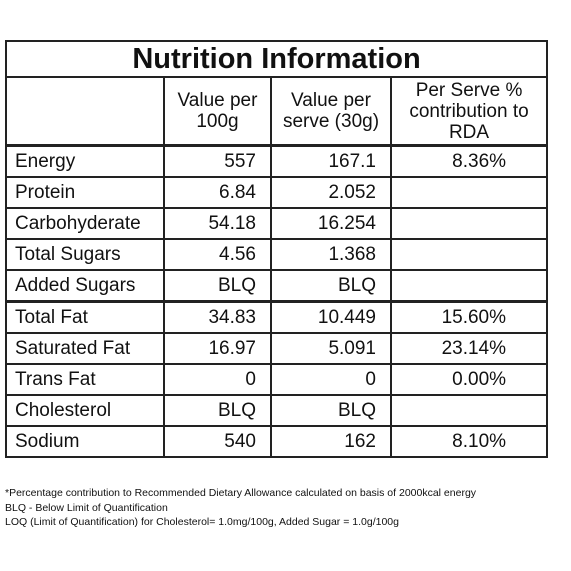 Image resolution: width=571 pixels, height=571 pixels. I want to click on nutrient-value: 8.36%, so click(469, 161).